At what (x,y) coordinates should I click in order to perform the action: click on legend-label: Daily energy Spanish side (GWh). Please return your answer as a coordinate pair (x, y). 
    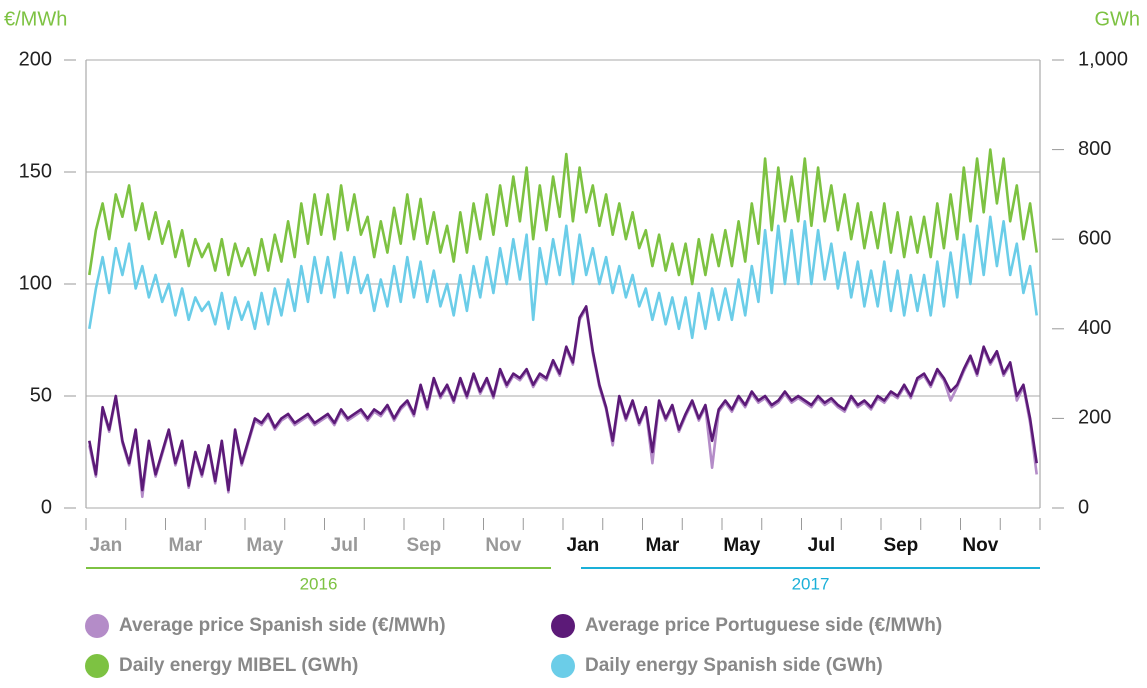
    Looking at the image, I should click on (734, 665).